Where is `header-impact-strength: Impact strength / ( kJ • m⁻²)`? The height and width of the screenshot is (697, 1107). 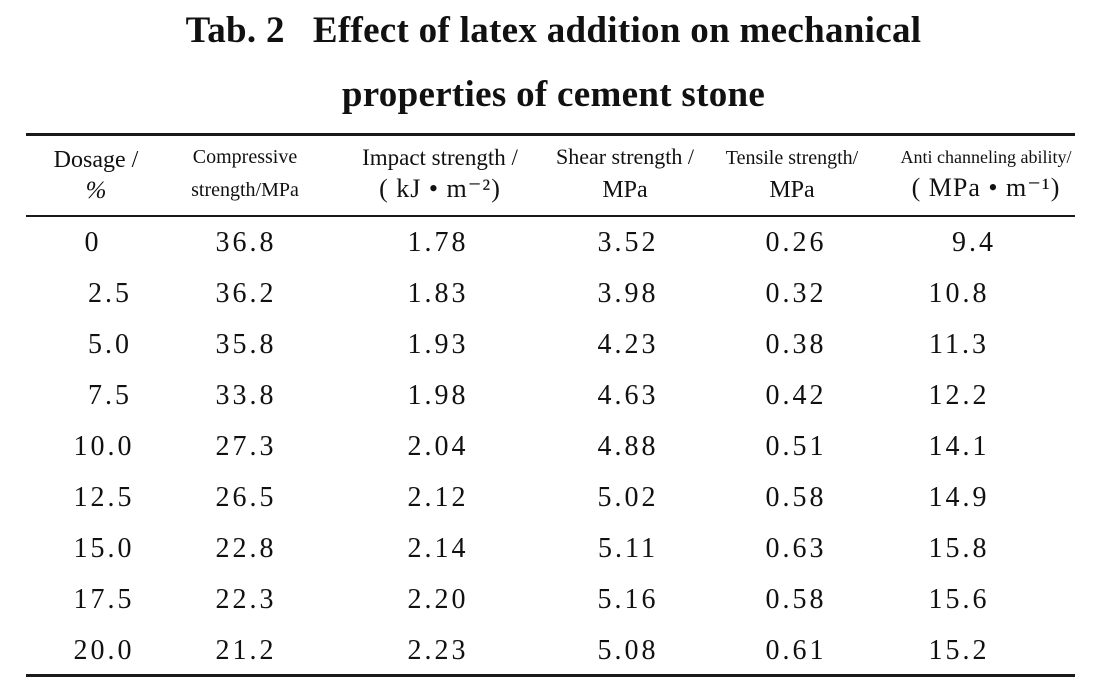 header-impact-strength: Impact strength / ( kJ • m⁻²) is located at coordinates (440, 174).